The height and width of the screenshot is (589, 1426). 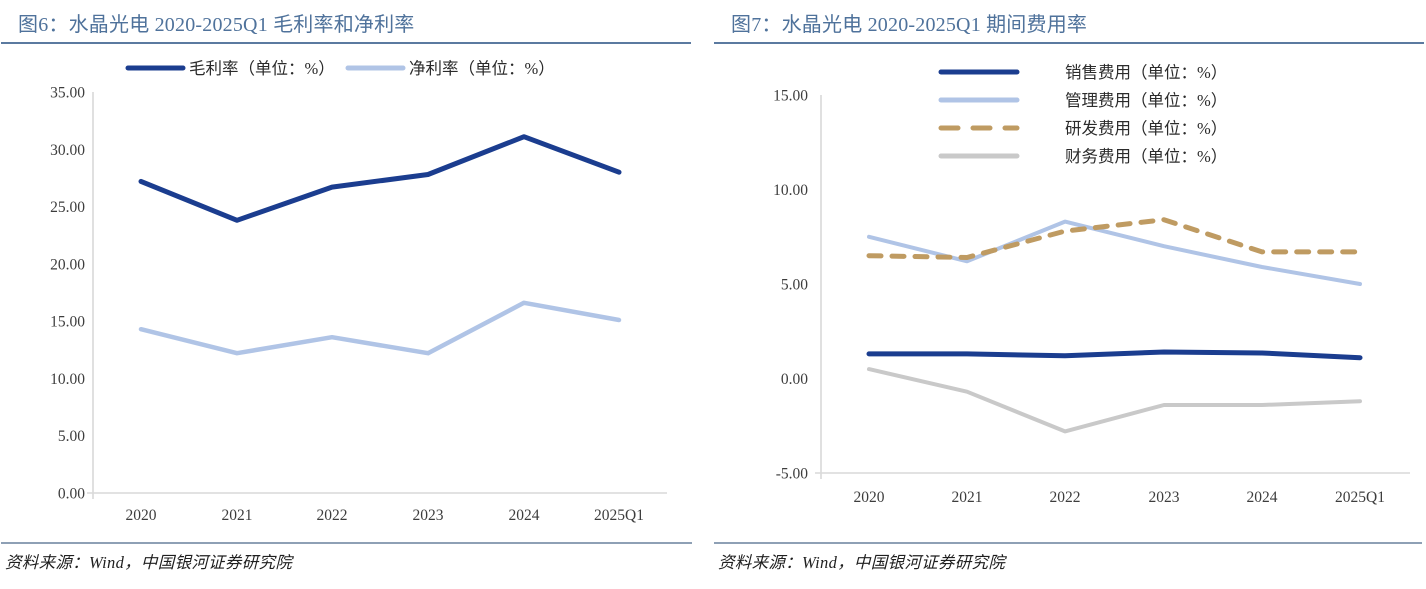 I want to click on y-tick-label: -5.00, so click(x=792, y=474).